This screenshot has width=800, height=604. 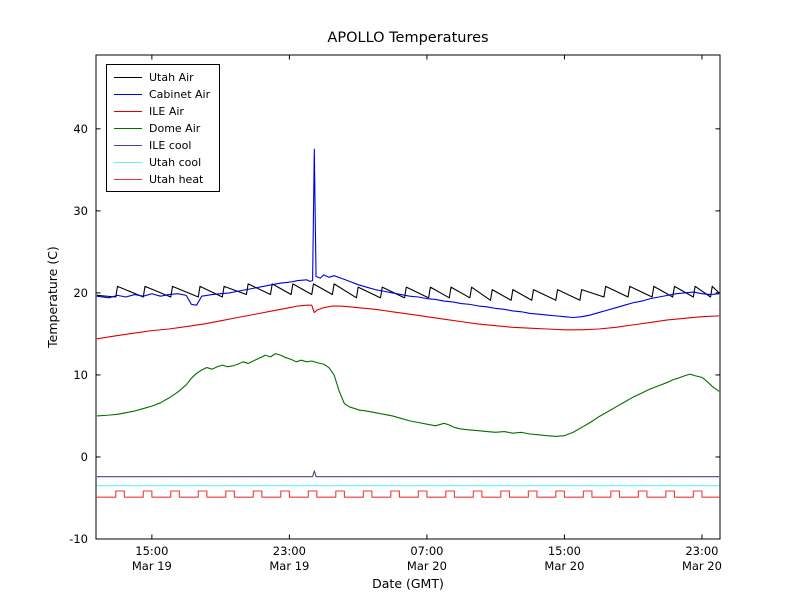 What do you see at coordinates (176, 179) in the screenshot?
I see `legend-label: Utah heat` at bounding box center [176, 179].